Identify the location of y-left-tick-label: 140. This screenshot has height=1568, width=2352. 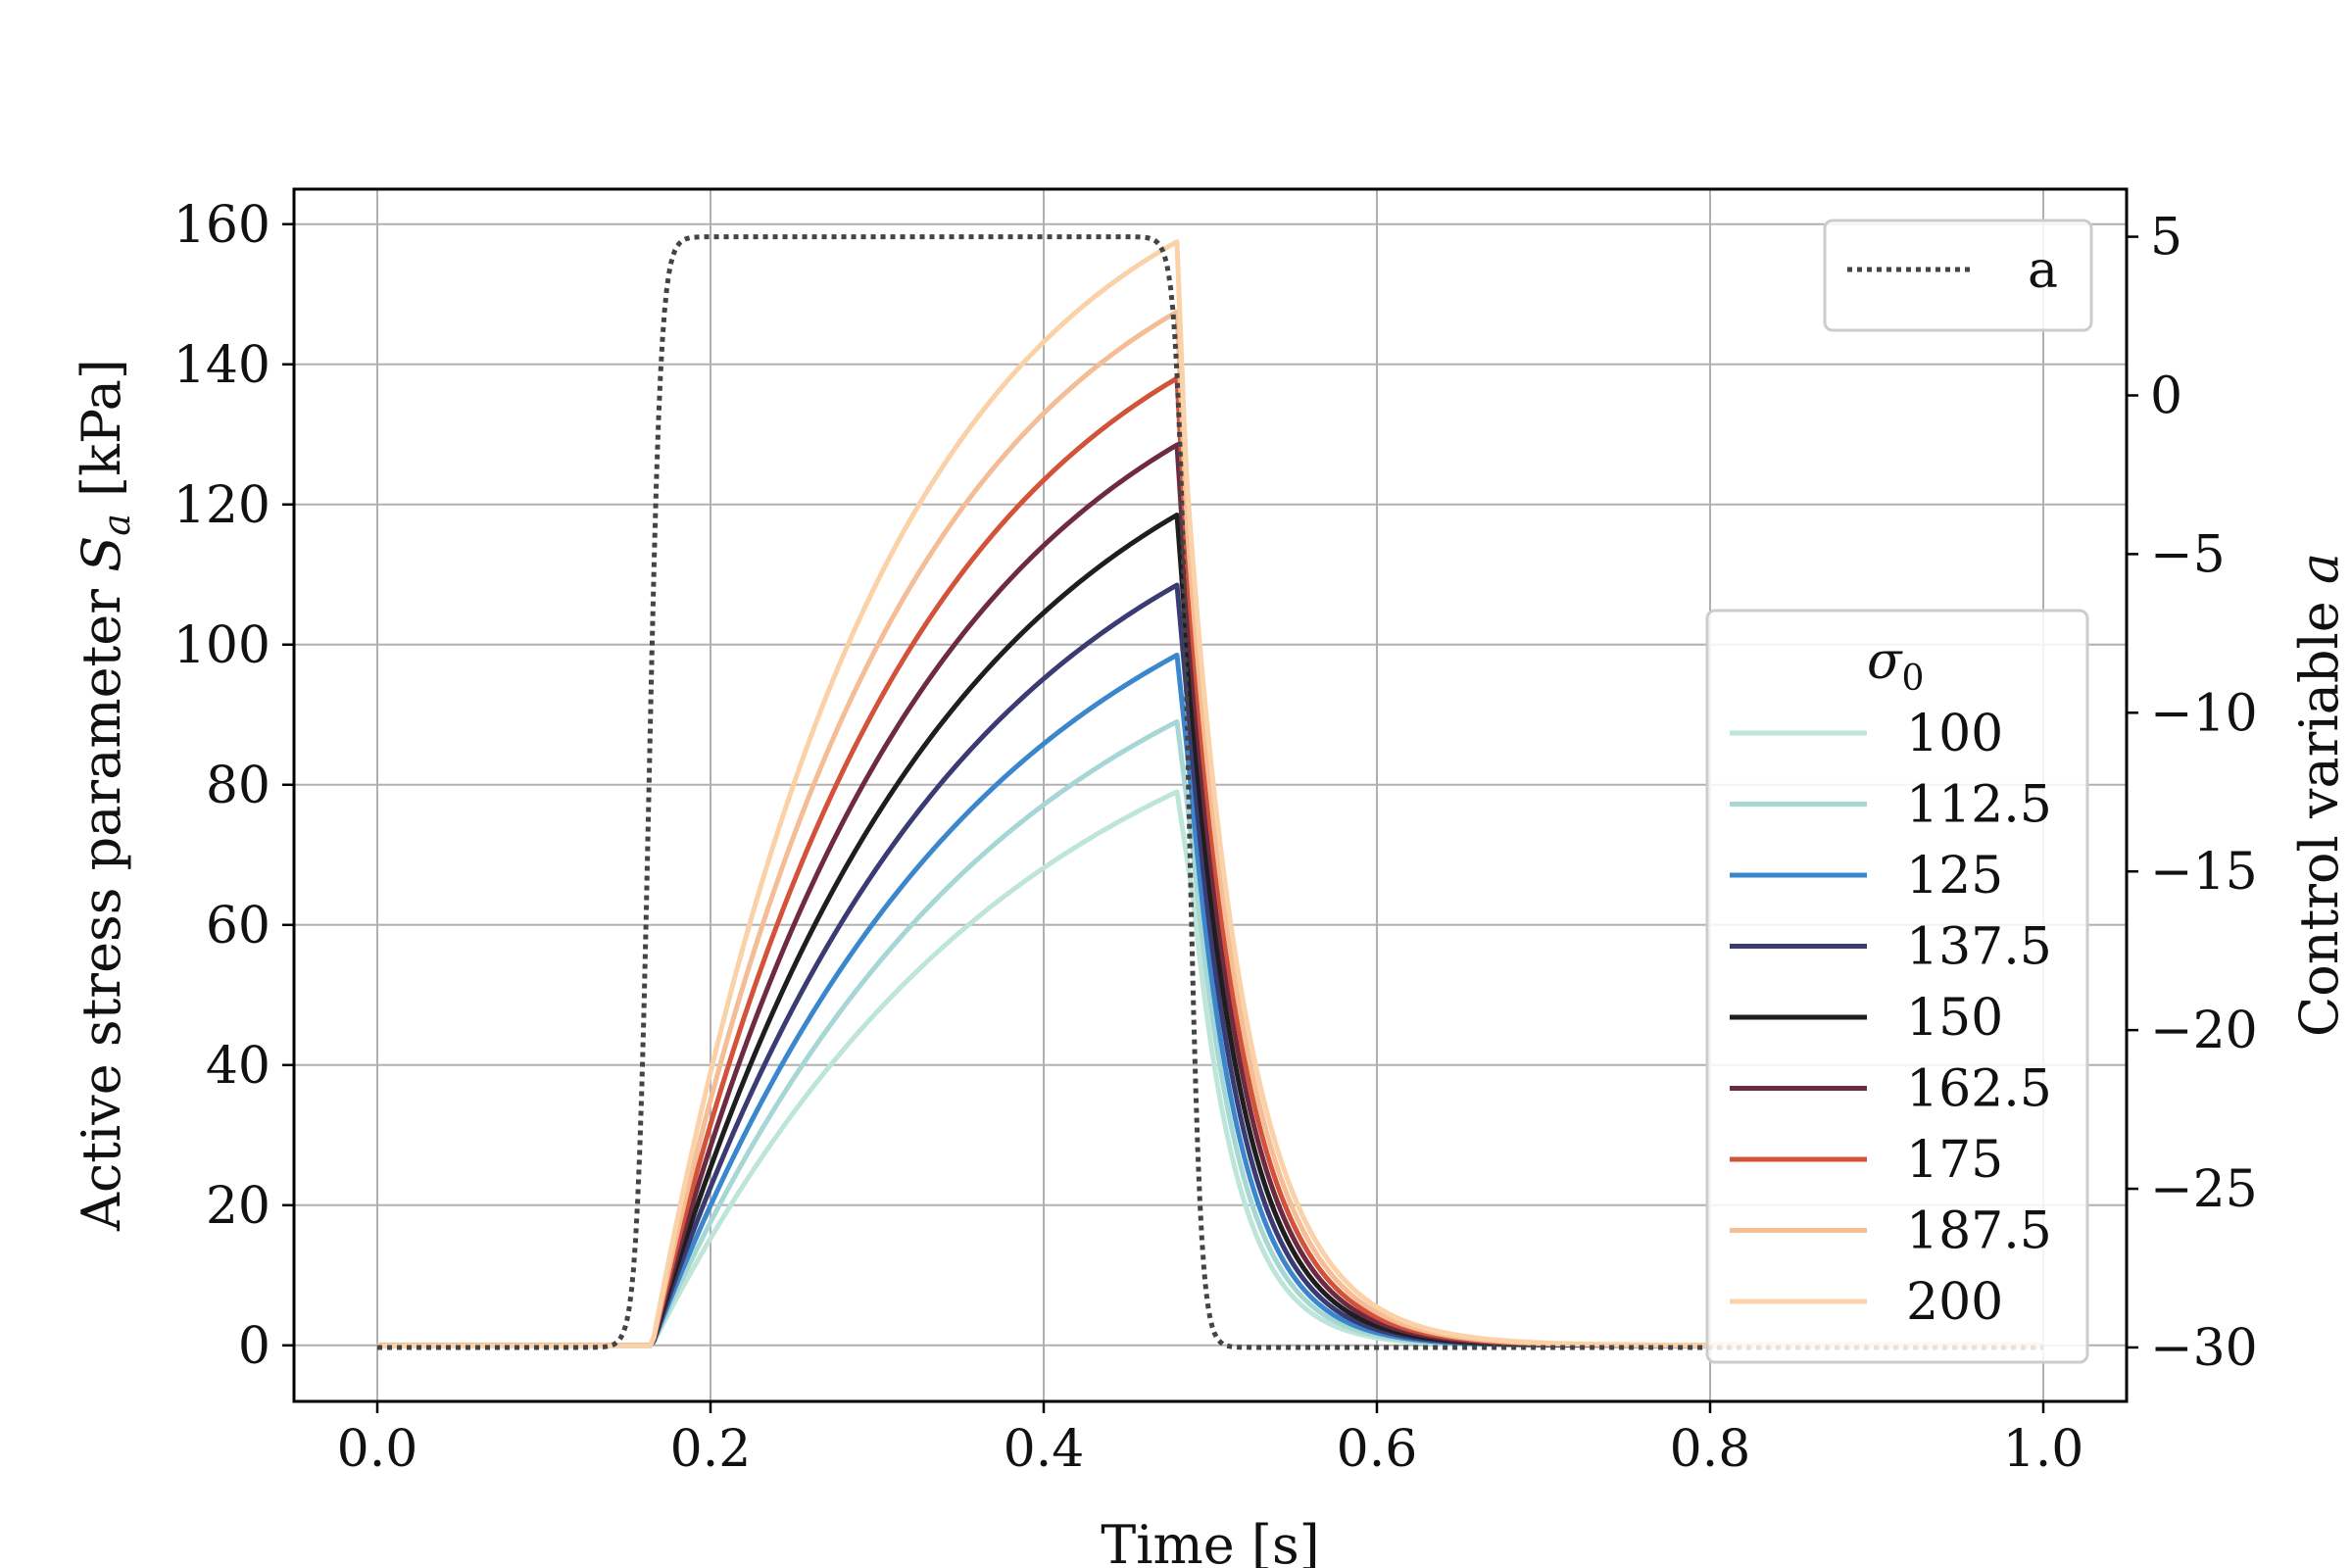
(221, 365).